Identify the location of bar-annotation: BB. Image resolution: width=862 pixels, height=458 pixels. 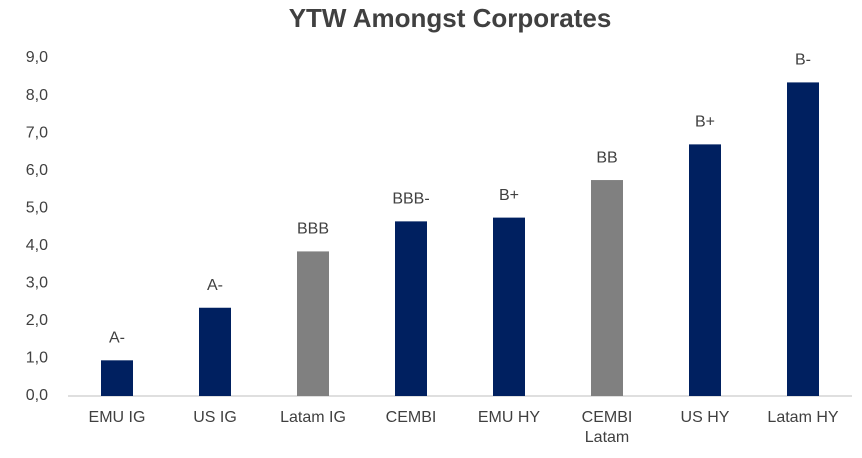
(606, 157).